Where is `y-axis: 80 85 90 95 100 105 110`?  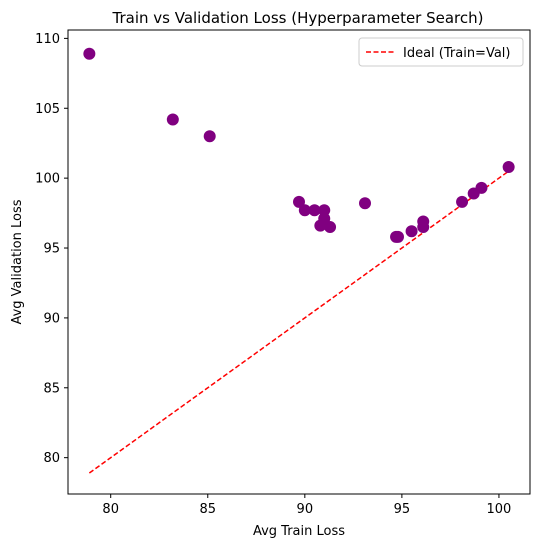 y-axis: 80 85 90 95 100 105 110 is located at coordinates (51, 249).